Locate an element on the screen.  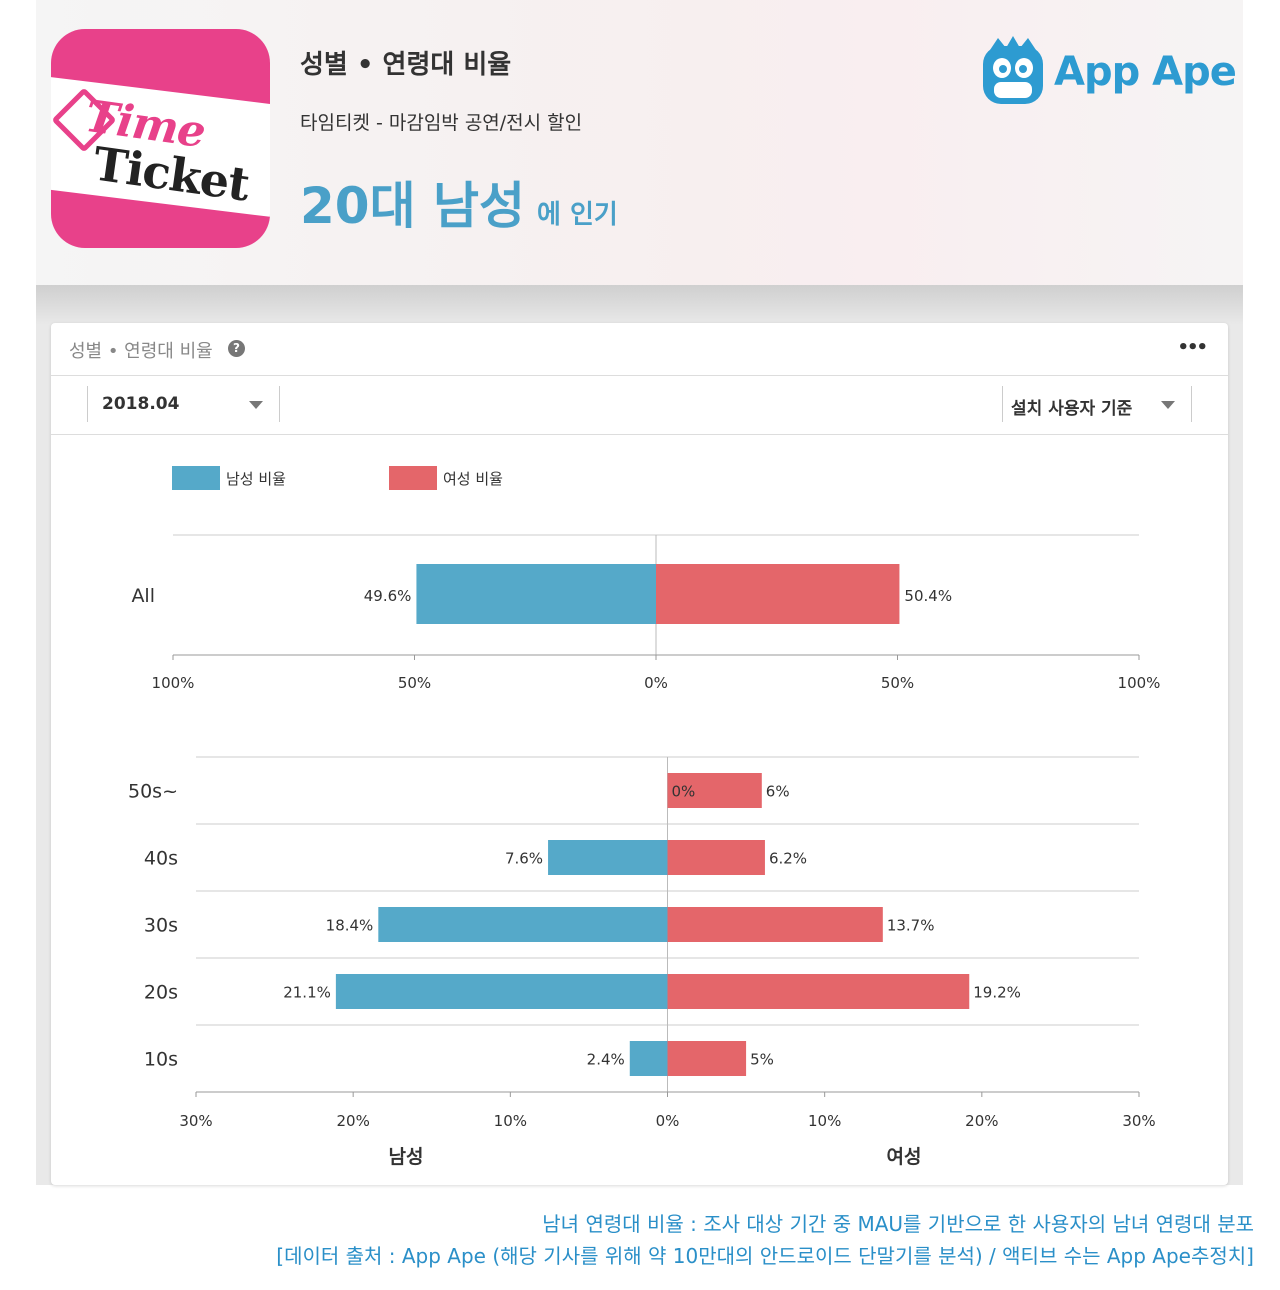
x-label-female: 여성 is located at coordinates (904, 1157).